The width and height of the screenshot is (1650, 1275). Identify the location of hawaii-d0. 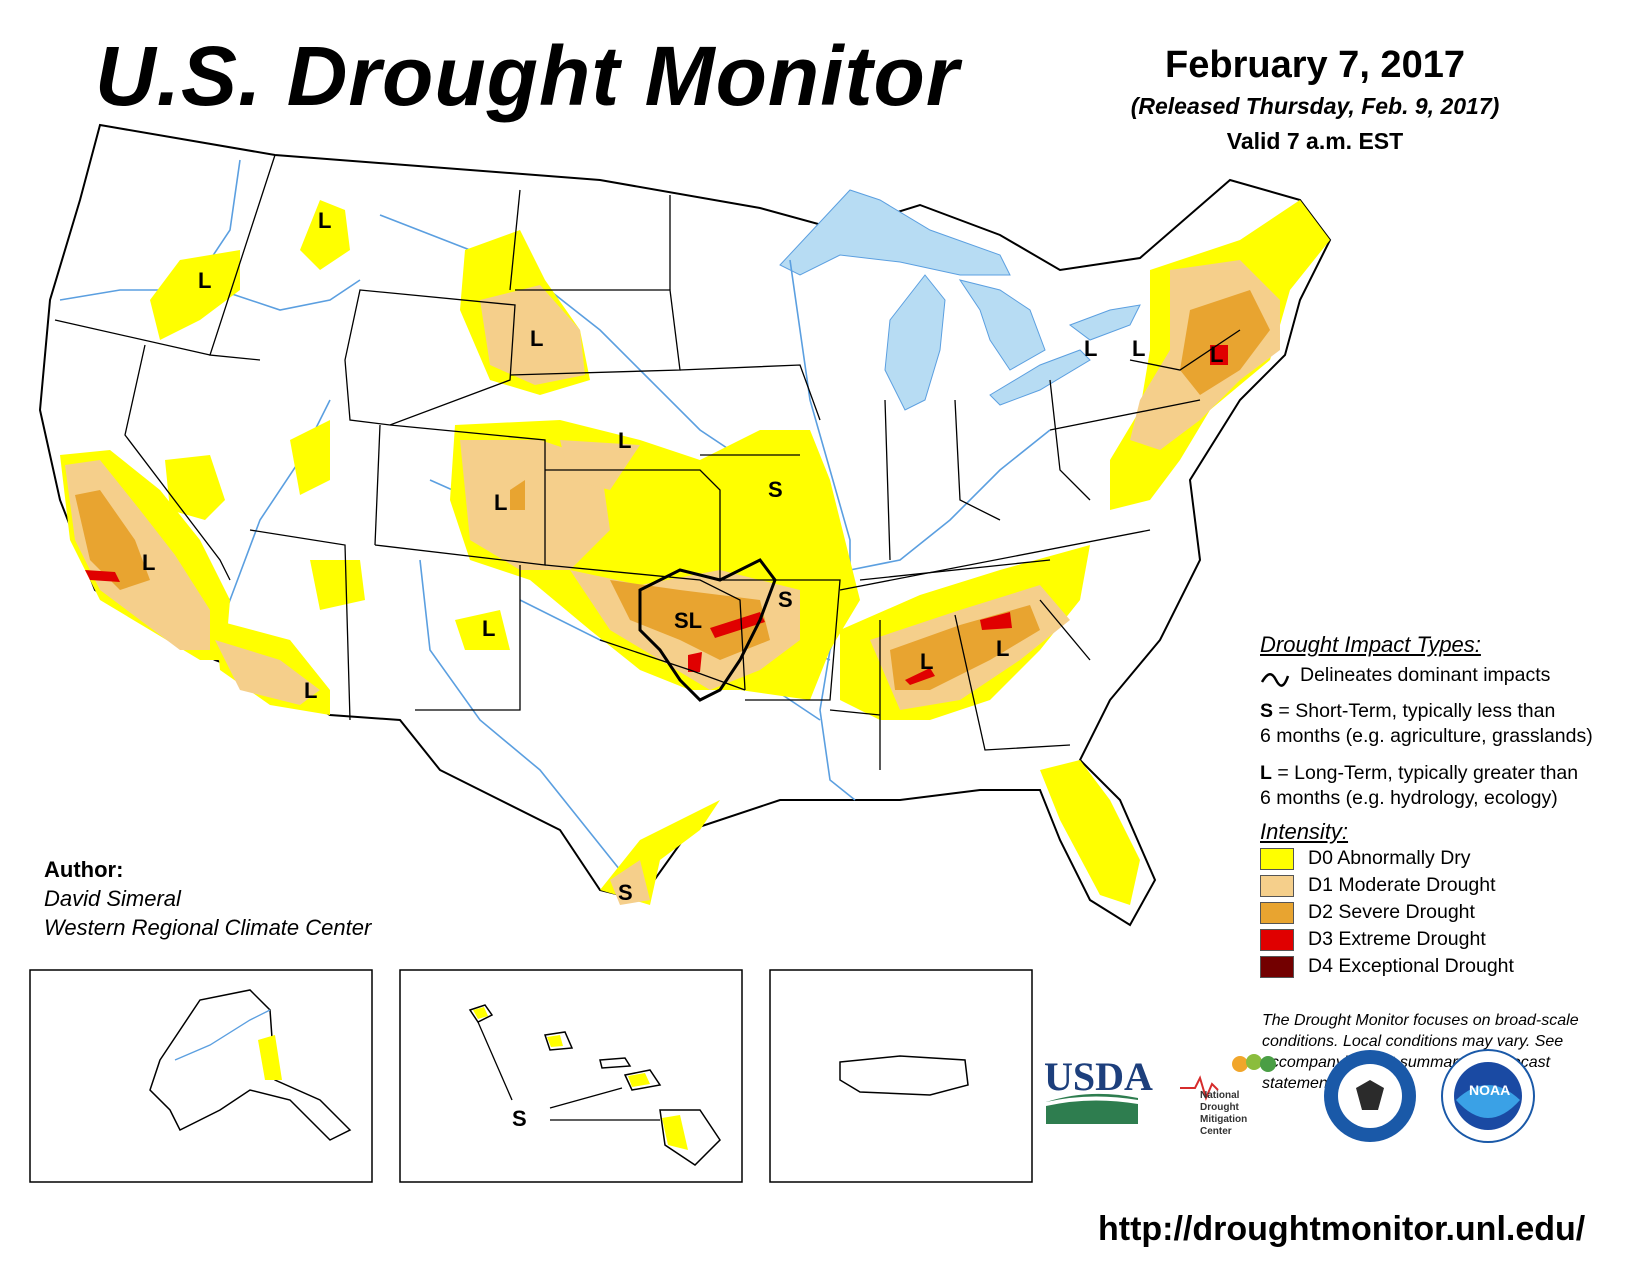
(580, 1078).